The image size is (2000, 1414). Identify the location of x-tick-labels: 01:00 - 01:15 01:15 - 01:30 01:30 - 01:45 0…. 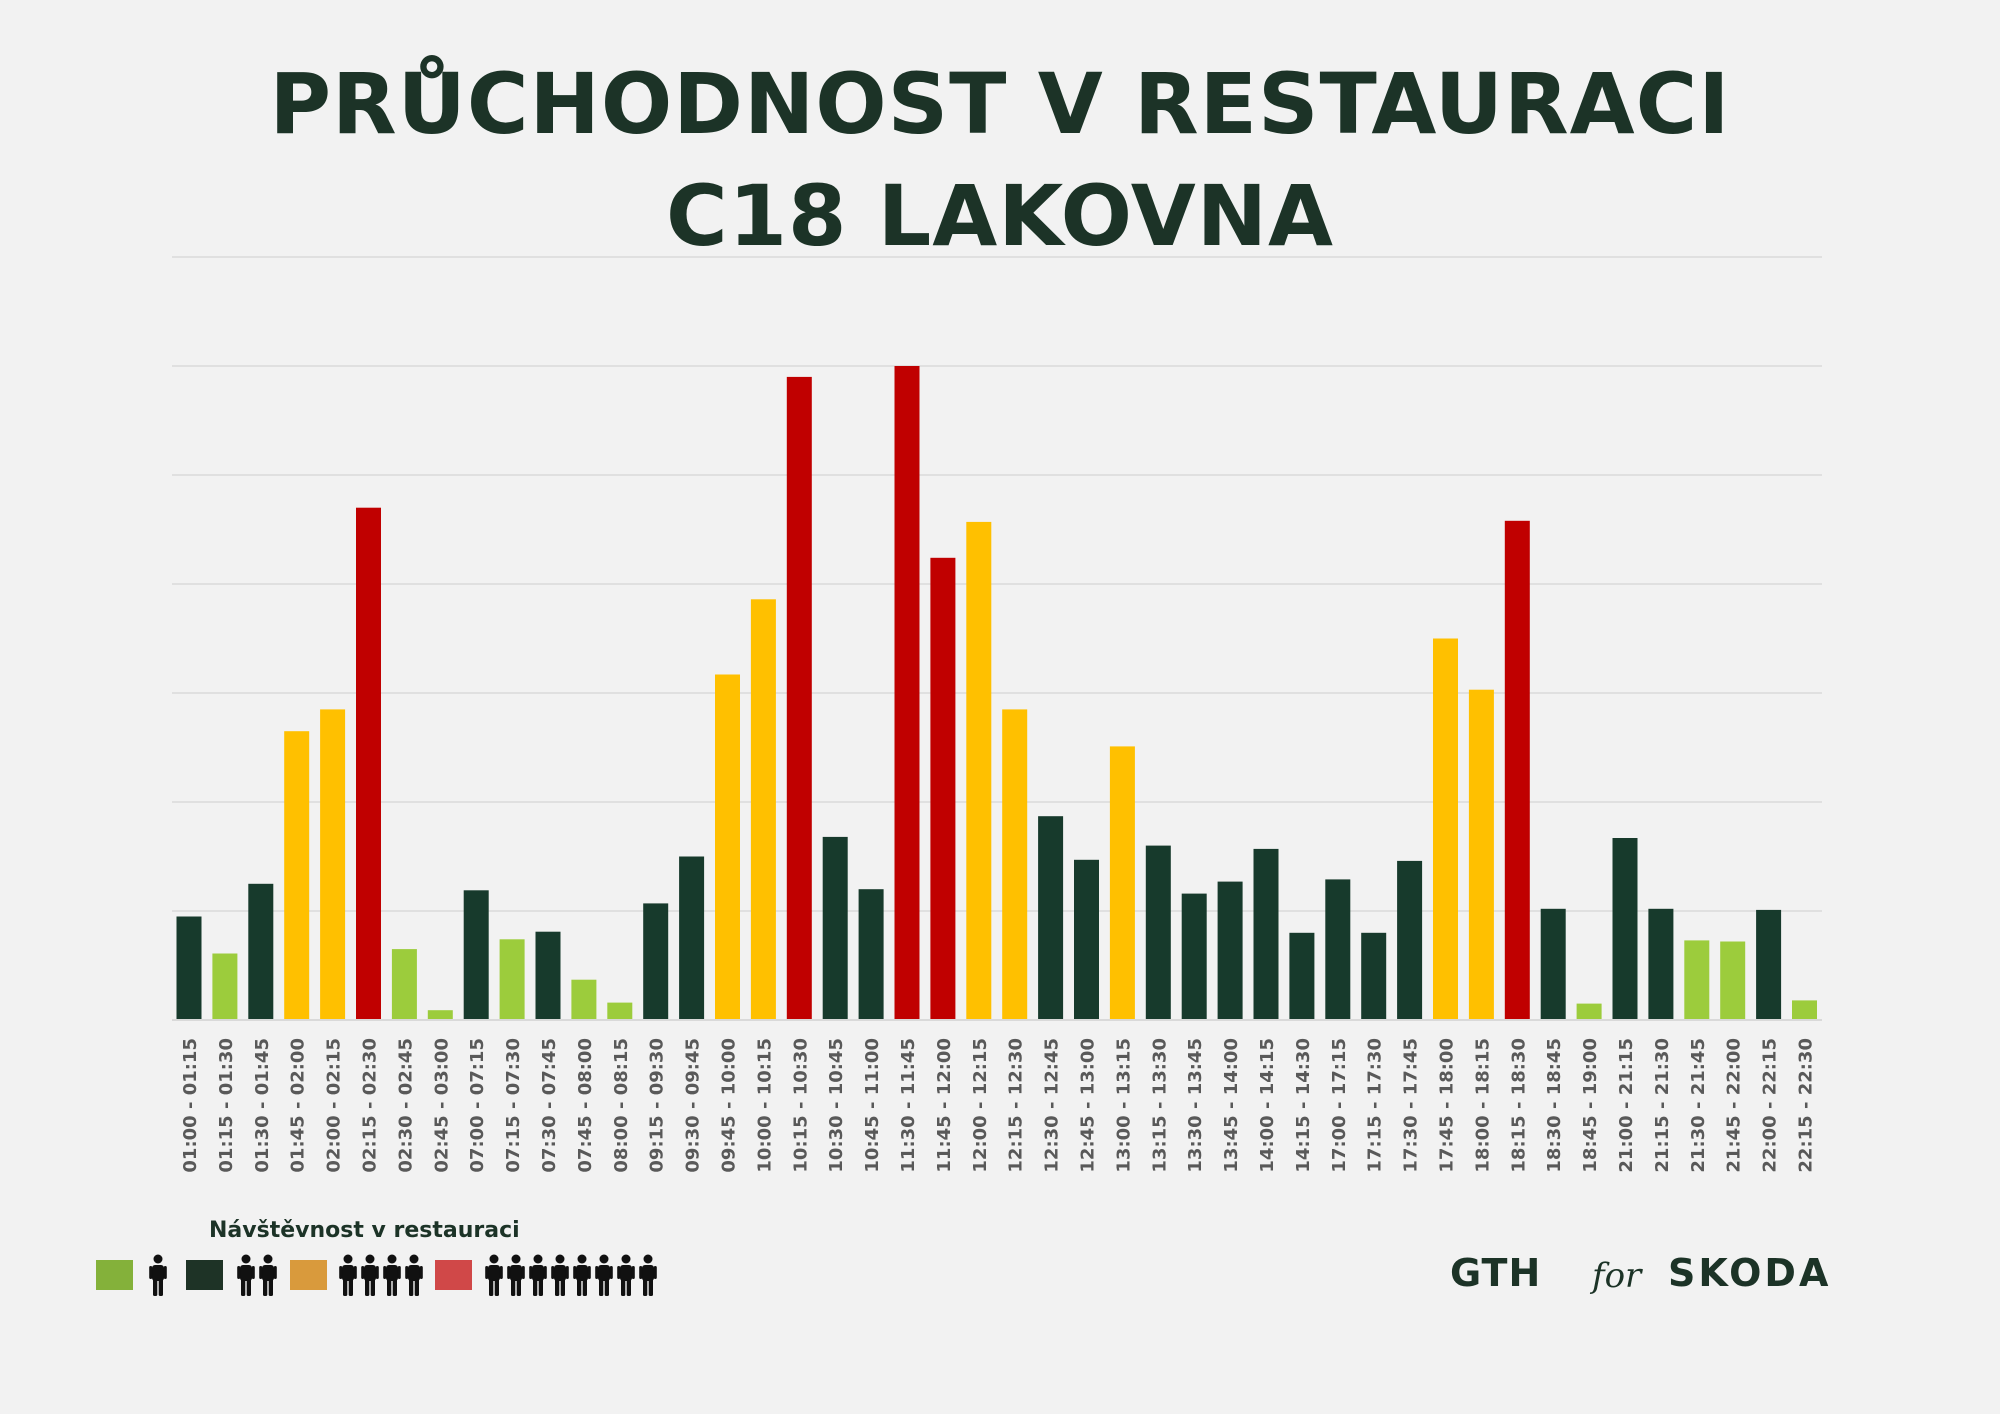
(998, 1105).